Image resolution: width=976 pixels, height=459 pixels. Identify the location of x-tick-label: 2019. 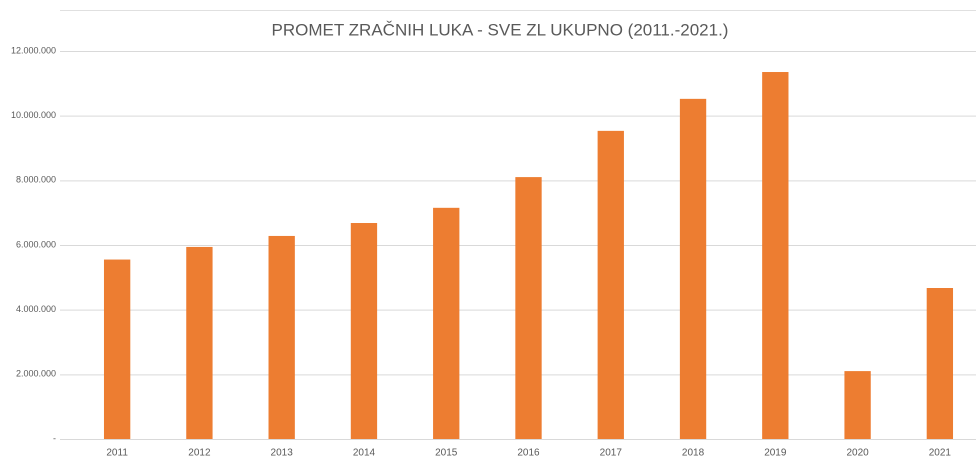
(775, 453).